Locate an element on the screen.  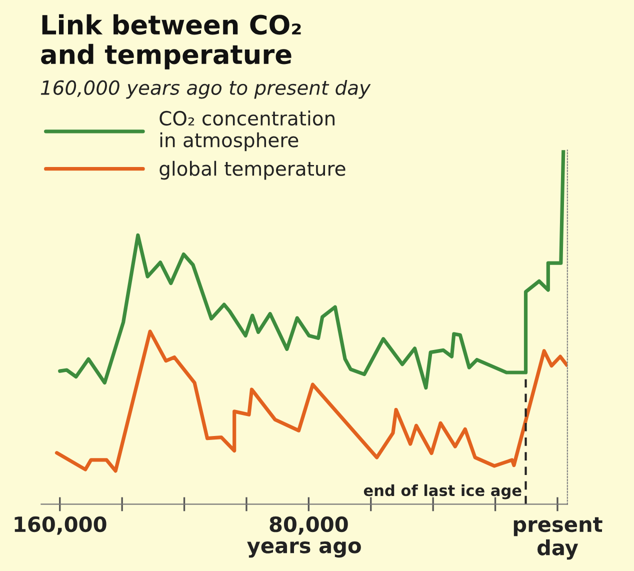
x-axis-title: years ago is located at coordinates (304, 549).